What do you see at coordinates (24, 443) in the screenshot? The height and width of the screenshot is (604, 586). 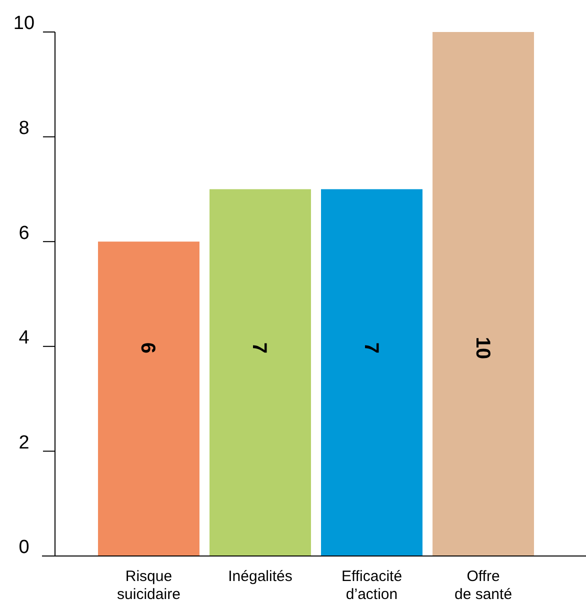 I see `y-tick-label: 2` at bounding box center [24, 443].